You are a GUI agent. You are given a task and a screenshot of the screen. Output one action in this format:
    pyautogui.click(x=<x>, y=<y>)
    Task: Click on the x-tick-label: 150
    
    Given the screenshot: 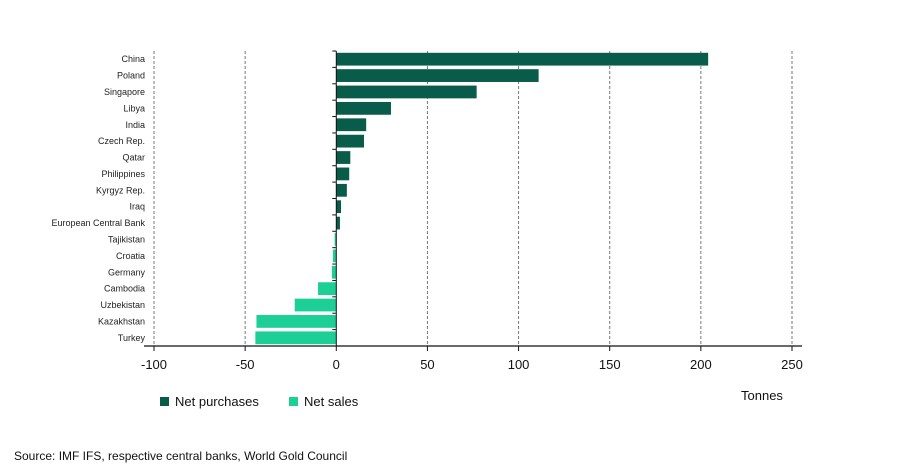 What is the action you would take?
    pyautogui.click(x=610, y=364)
    